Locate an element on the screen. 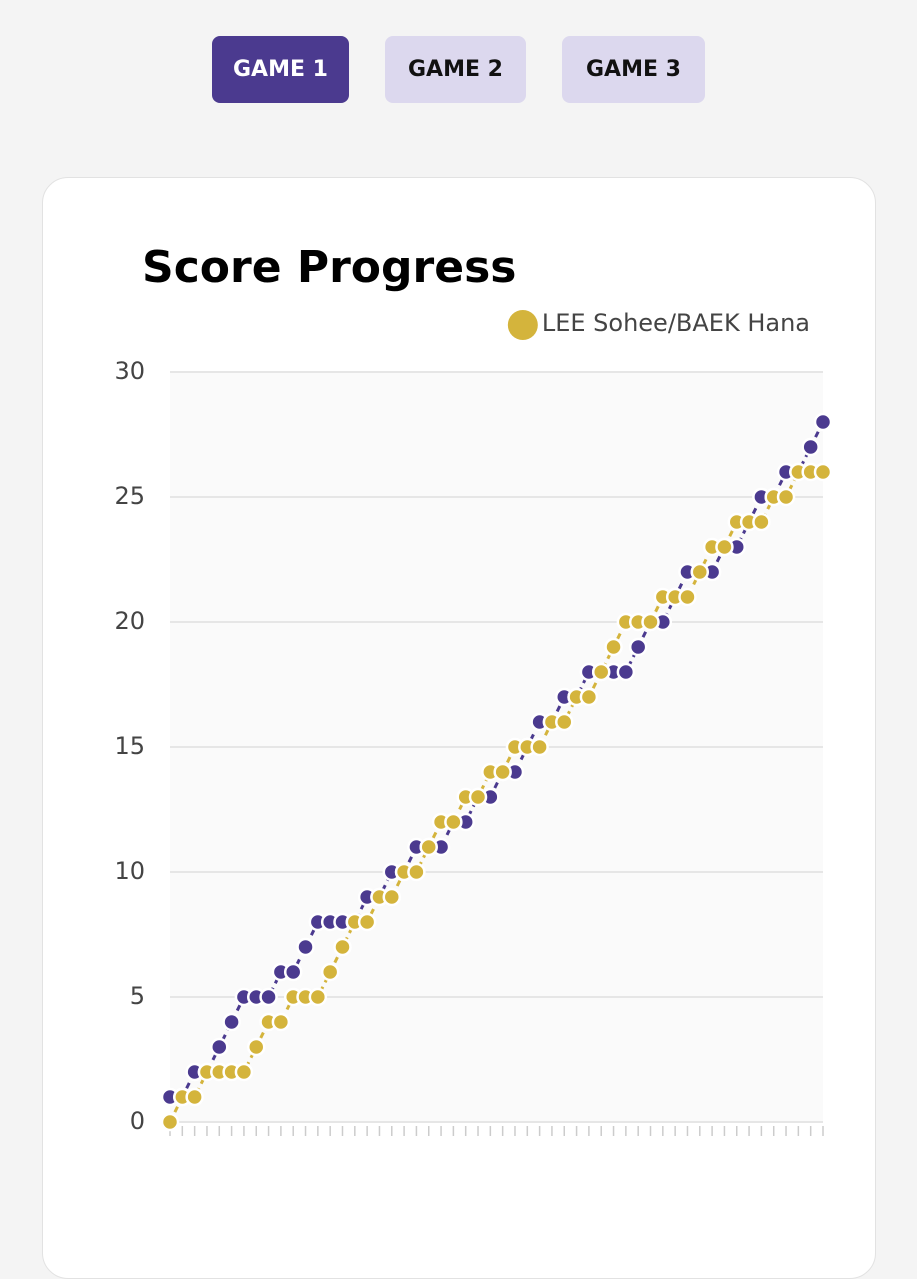 The height and width of the screenshot is (1279, 917). tab: GAME 2 is located at coordinates (455, 69).